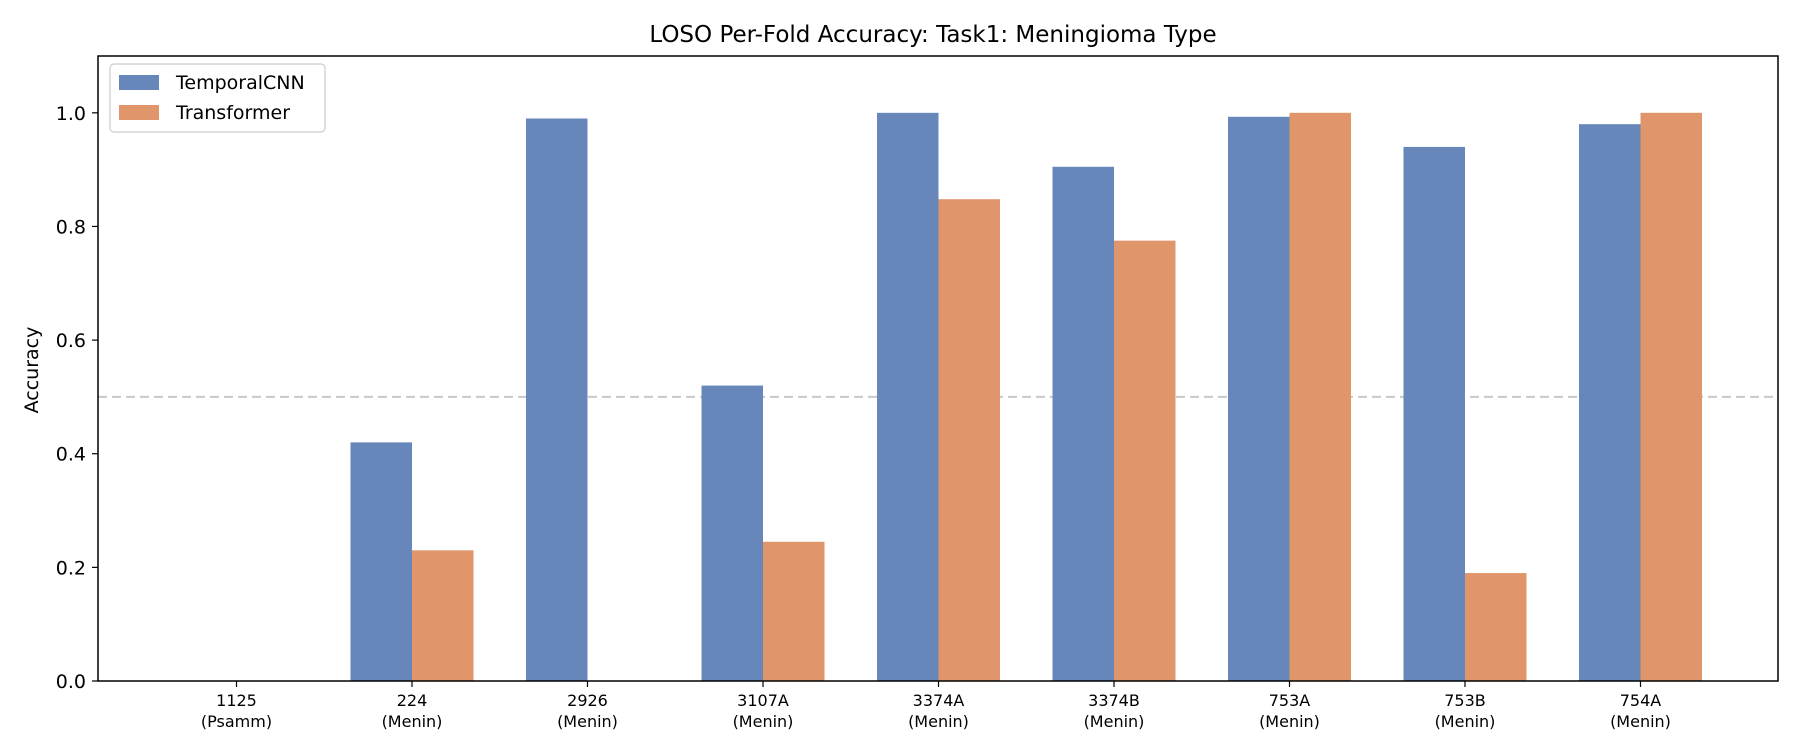 The width and height of the screenshot is (1800, 750). Describe the element at coordinates (71, 455) in the screenshot. I see `y-tick-label: 0.4` at that location.